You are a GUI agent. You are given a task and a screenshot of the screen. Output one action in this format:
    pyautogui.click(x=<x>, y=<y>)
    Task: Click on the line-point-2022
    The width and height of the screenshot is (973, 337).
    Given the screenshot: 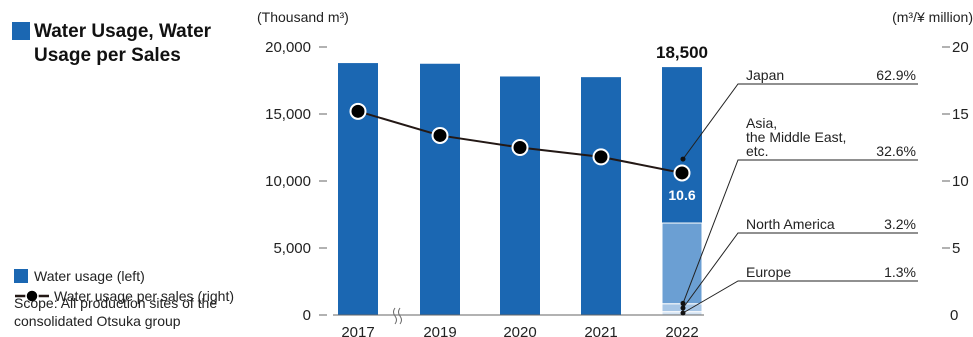 What is the action you would take?
    pyautogui.click(x=682, y=173)
    